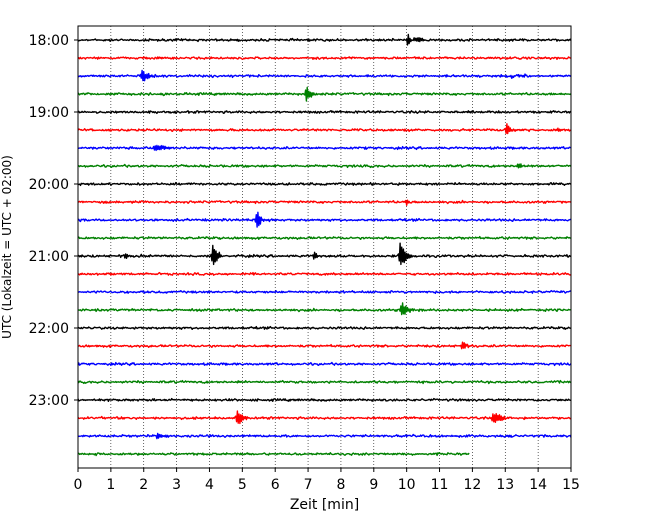 The height and width of the screenshot is (520, 650). What do you see at coordinates (327, 480) in the screenshot?
I see `x-axis: 0 1 2 3 4 5 6 7 8 9 10 11 12 13 14 15` at bounding box center [327, 480].